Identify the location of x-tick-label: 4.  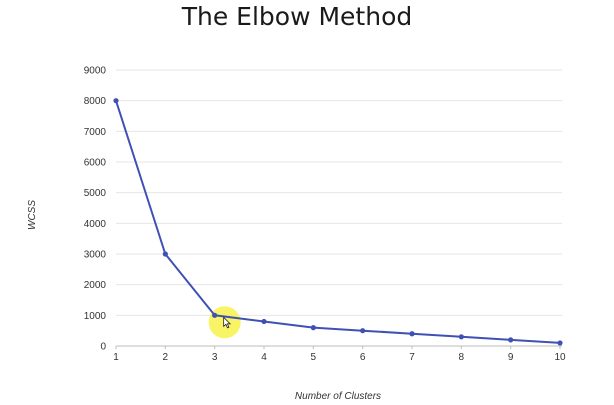
(264, 357).